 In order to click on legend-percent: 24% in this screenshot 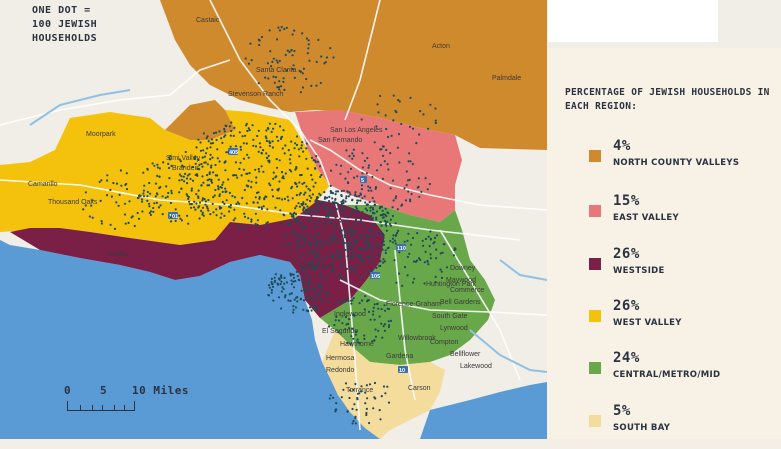, I will do `click(626, 358)`.